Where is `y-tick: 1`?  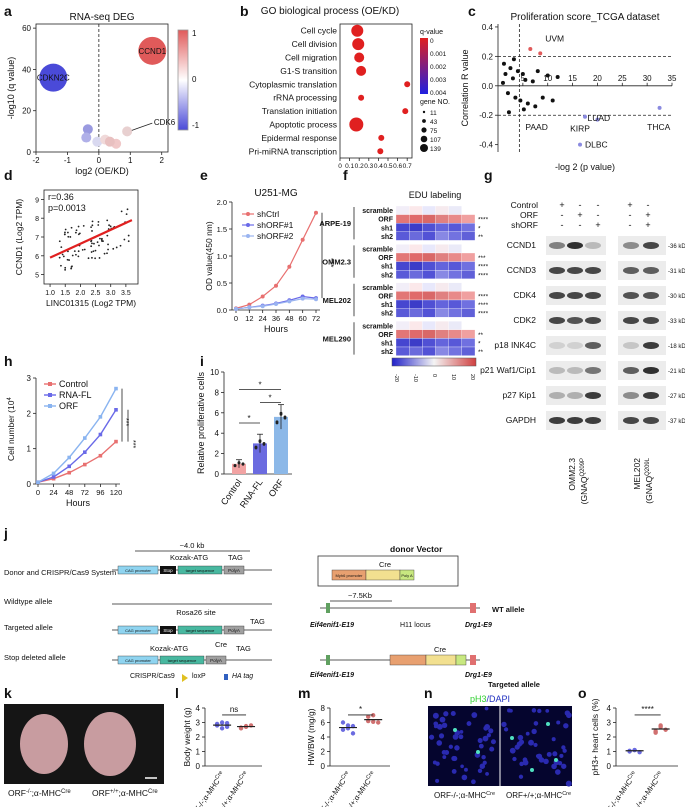 y-tick: 1 is located at coordinates (198, 752).